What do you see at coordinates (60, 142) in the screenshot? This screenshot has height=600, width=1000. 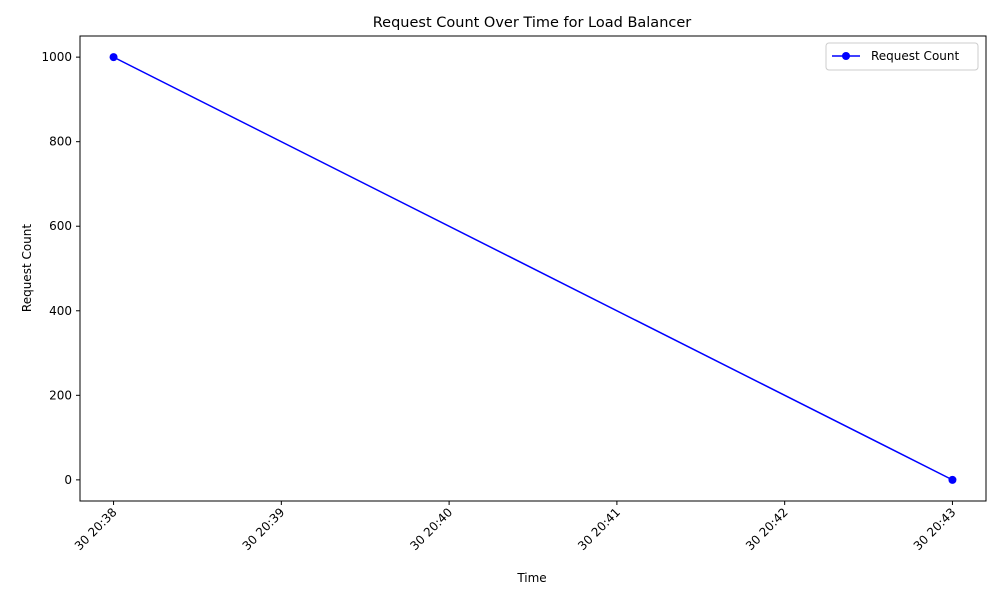 I see `y-tick-label: 800` at bounding box center [60, 142].